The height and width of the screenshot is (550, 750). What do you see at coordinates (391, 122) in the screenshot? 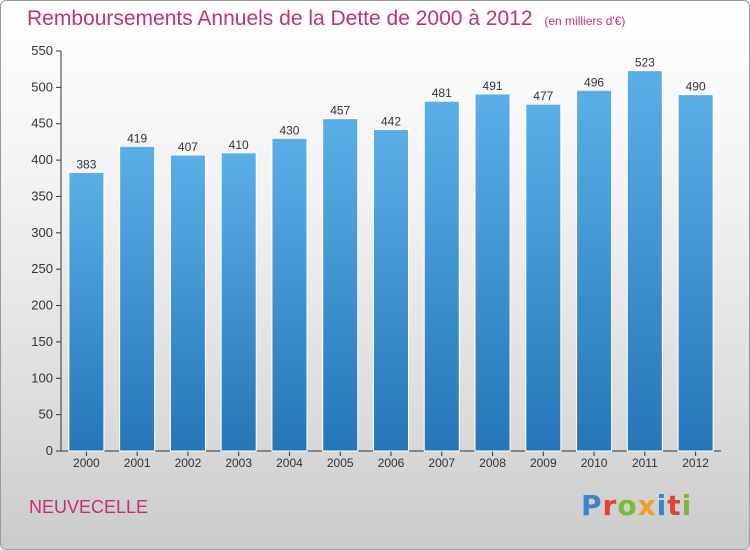
I see `data-label: 442` at bounding box center [391, 122].